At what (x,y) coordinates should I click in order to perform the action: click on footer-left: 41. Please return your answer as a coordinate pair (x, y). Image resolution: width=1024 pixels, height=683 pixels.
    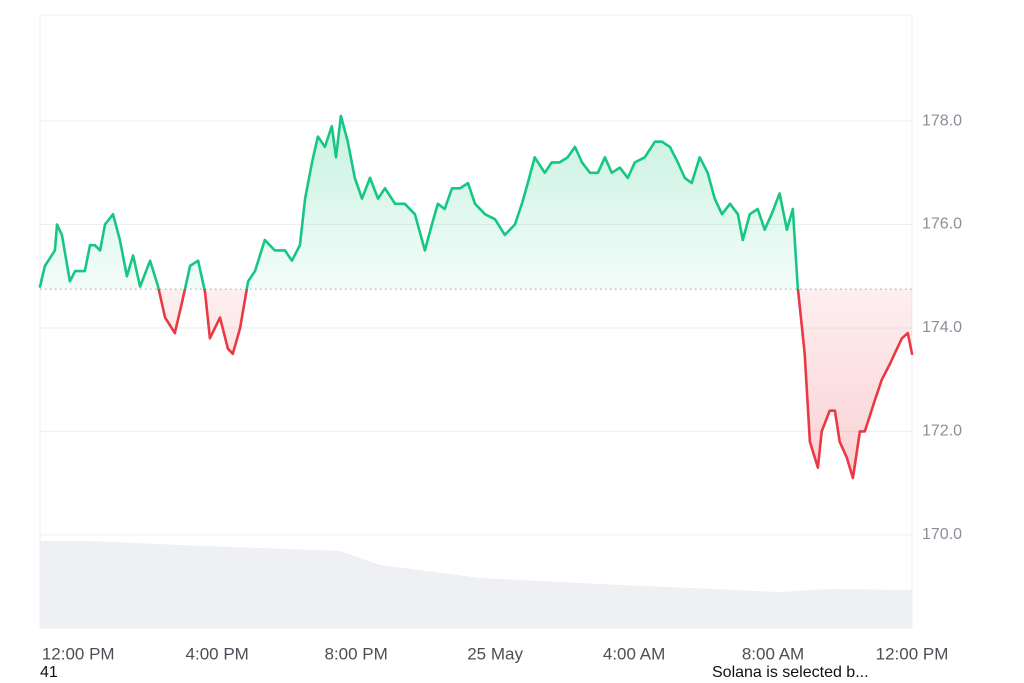
    Looking at the image, I should click on (49, 672).